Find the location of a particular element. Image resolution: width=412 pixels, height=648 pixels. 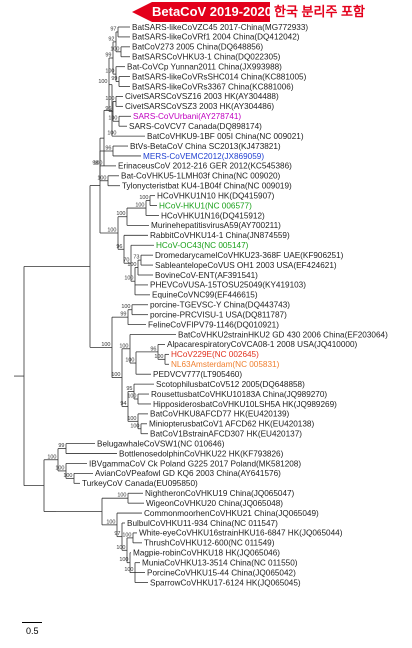

taxon-label: SARS-CoVCV7 Canada(DQ898174) is located at coordinates (195, 126).